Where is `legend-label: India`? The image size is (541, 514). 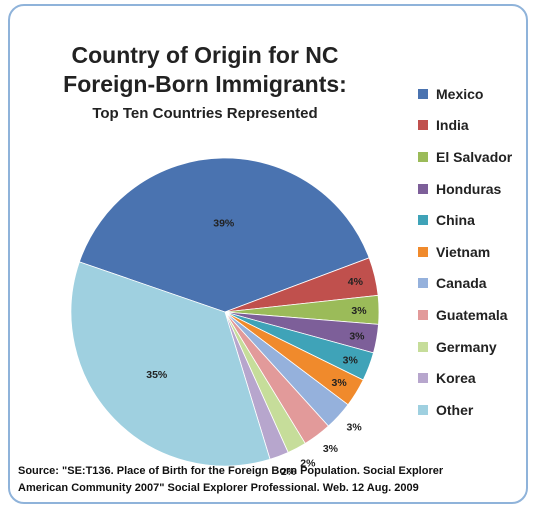 legend-label: India is located at coordinates (452, 125).